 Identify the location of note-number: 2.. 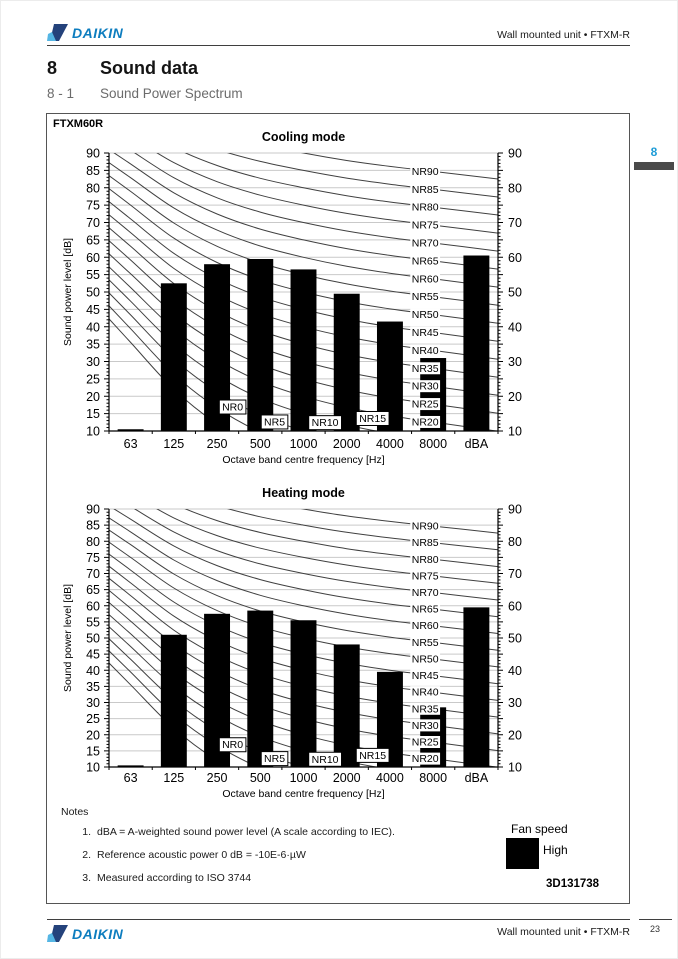
(86, 855).